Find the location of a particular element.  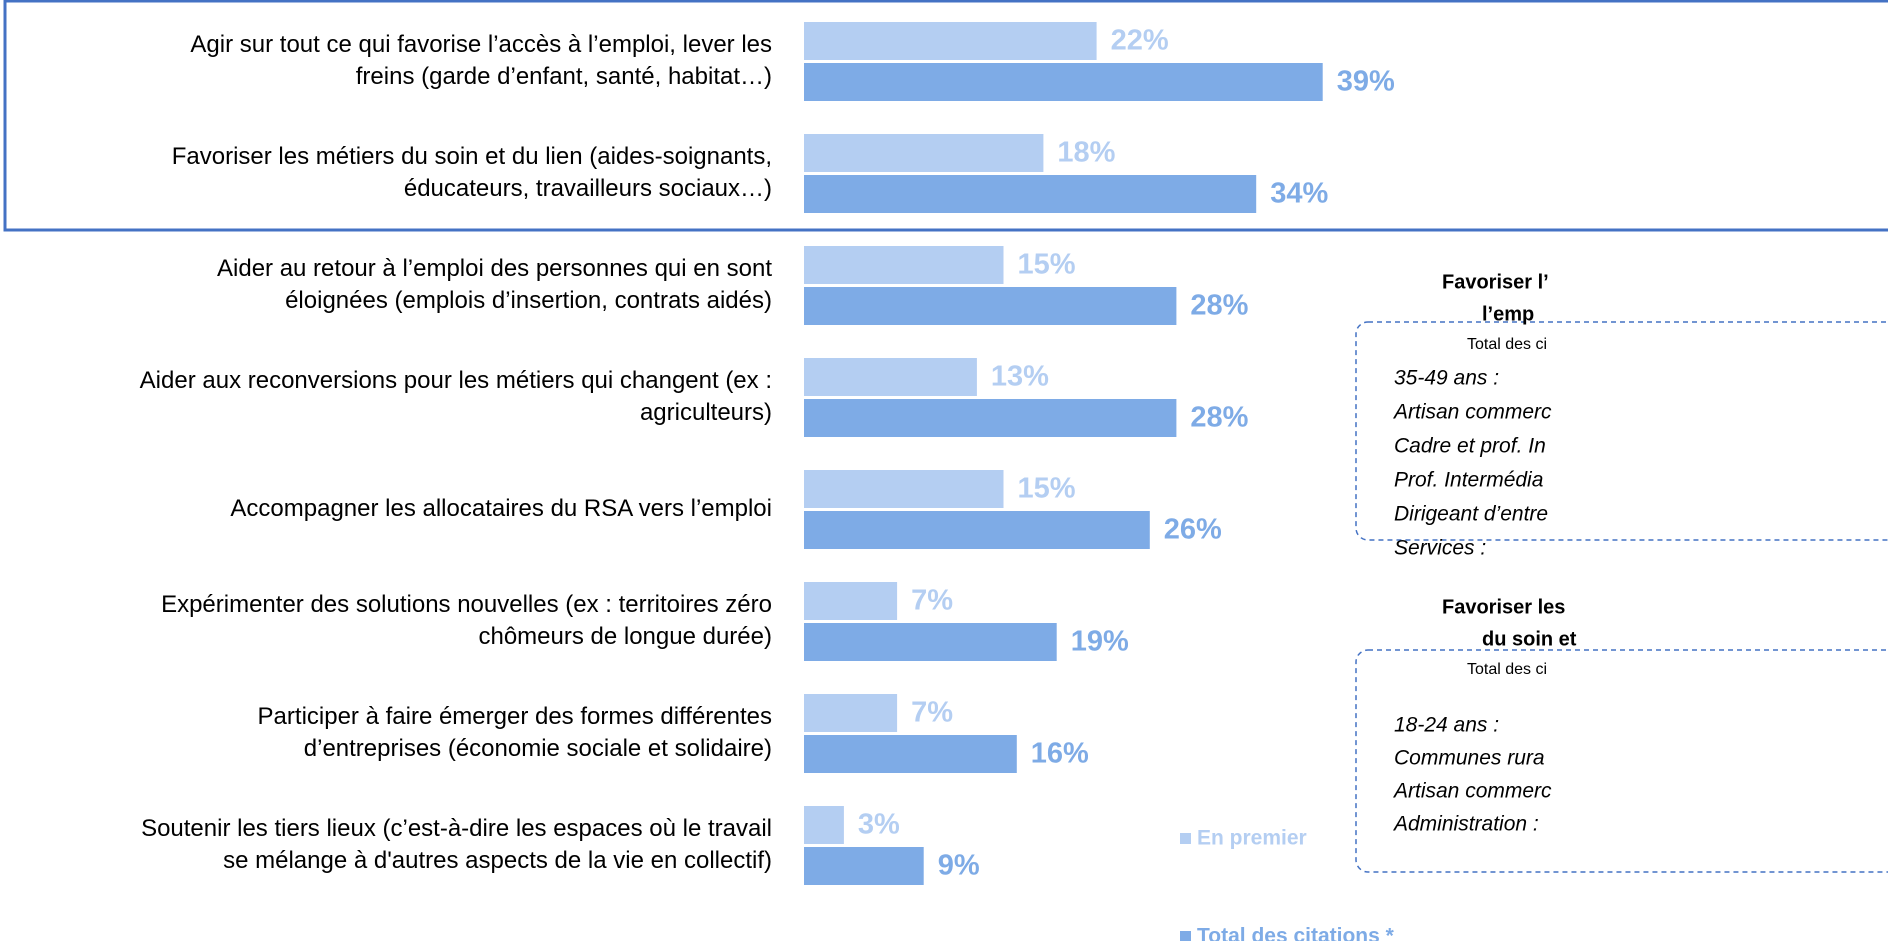

value-label: 19% is located at coordinates (1100, 642).